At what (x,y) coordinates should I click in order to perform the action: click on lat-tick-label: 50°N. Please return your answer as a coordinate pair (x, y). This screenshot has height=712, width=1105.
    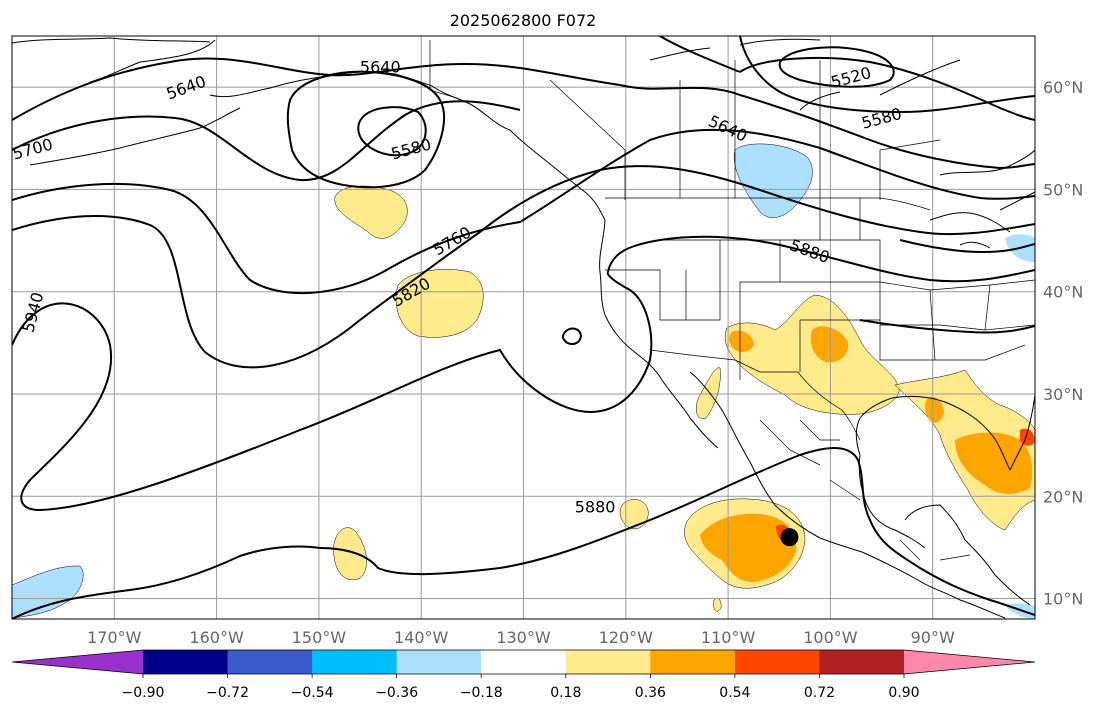
    Looking at the image, I should click on (1063, 189).